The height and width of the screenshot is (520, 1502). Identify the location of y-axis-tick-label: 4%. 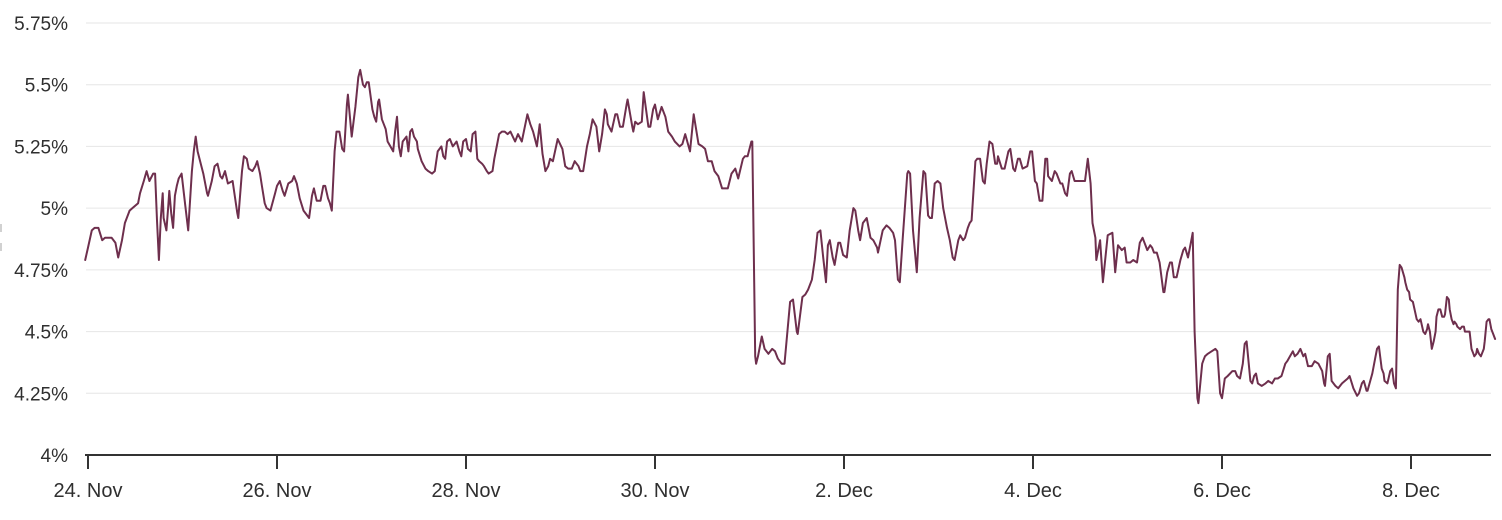
(55, 456).